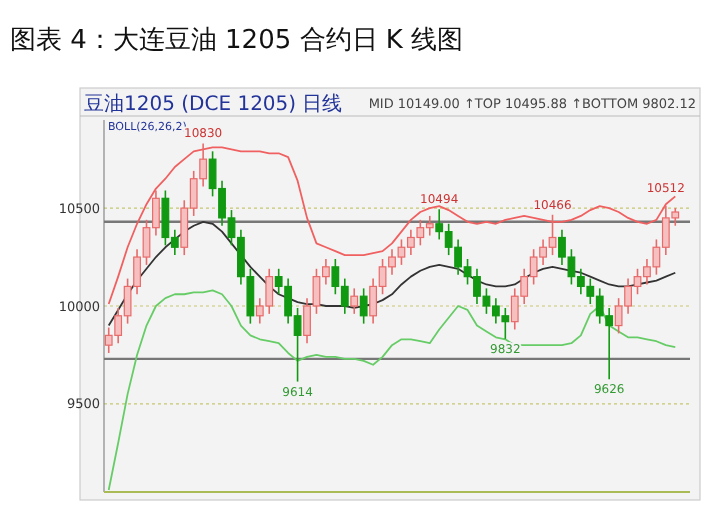  What do you see at coordinates (237, 41) in the screenshot?
I see `chart-title: 图表 4：大连豆油 1205 合约日 K 线图` at bounding box center [237, 41].